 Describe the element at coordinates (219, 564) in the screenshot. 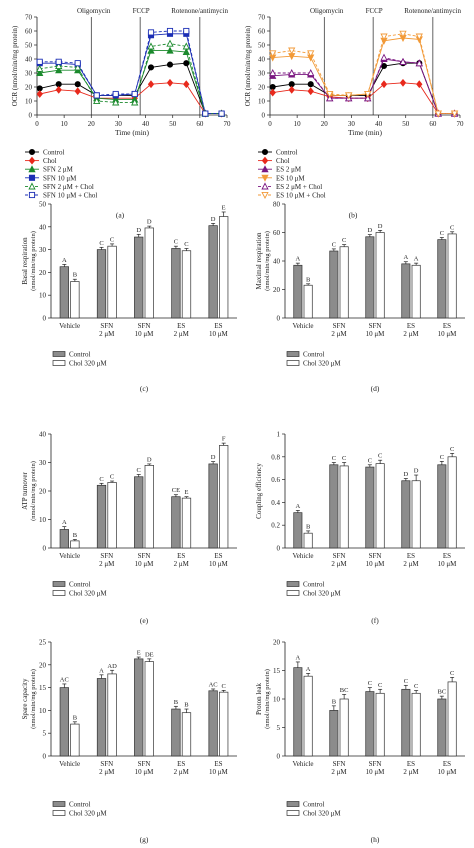

I see `category-label-e: 10 μM` at that location.